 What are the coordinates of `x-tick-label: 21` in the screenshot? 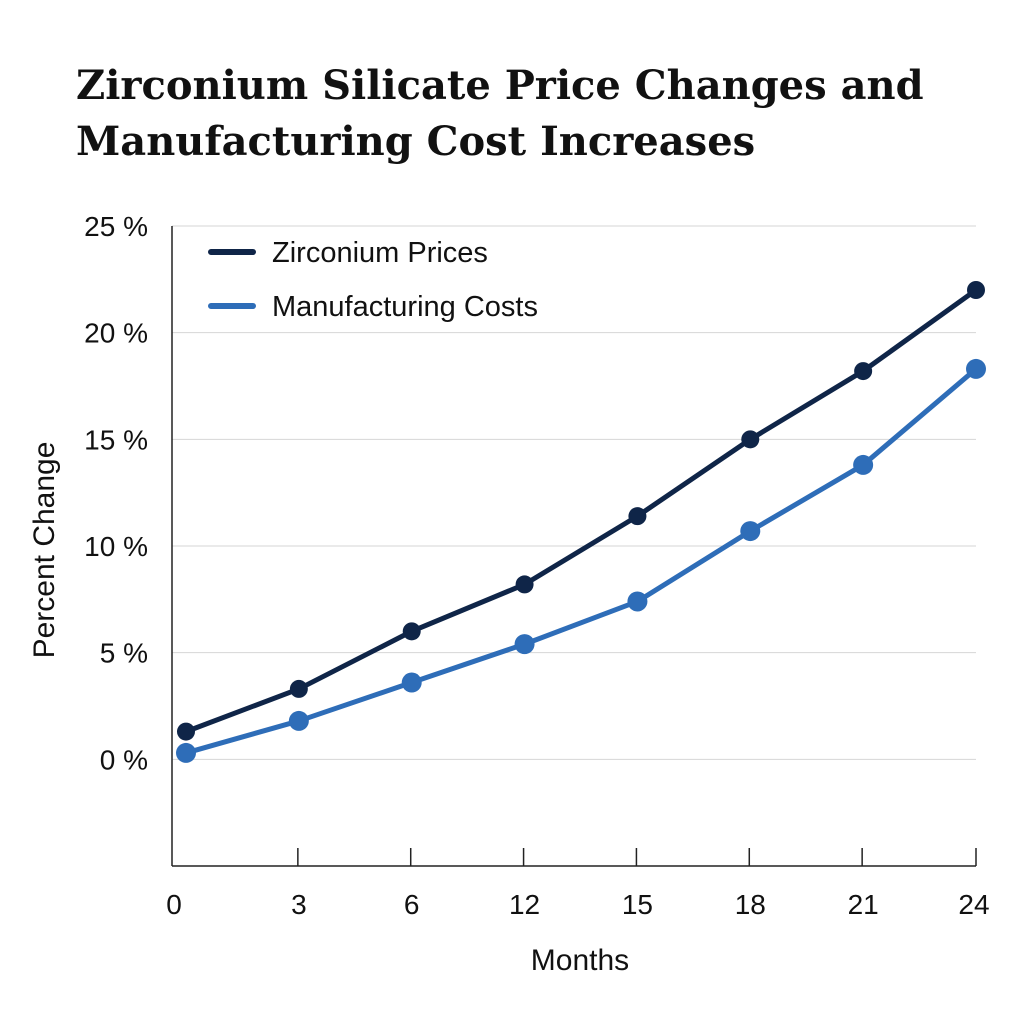 It's located at (863, 904).